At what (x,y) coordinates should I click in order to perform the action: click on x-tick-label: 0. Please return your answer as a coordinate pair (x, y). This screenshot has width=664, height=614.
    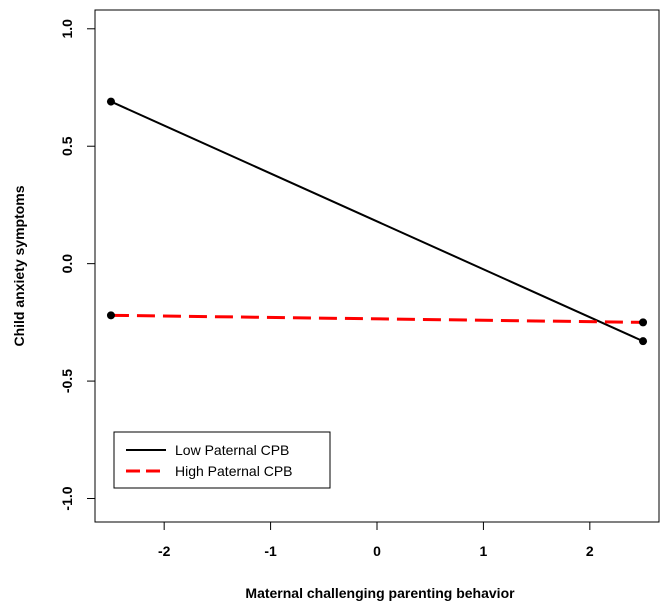
    Looking at the image, I should click on (377, 551).